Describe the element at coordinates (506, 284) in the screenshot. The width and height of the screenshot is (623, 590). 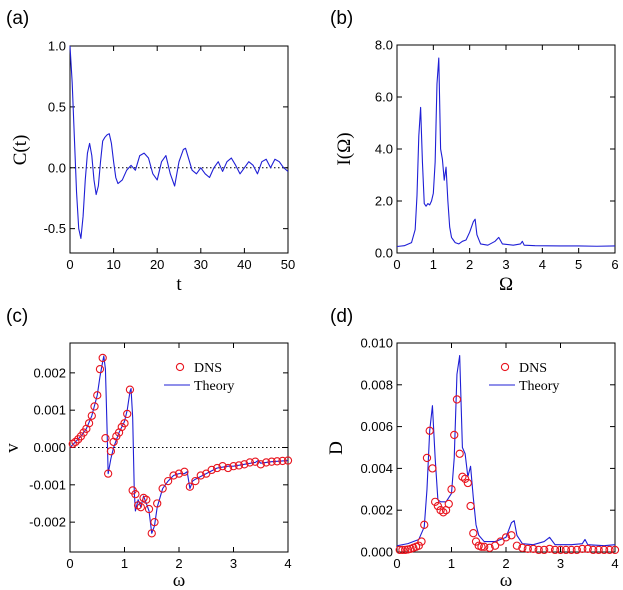
I see `x-axis-label: Ω` at that location.